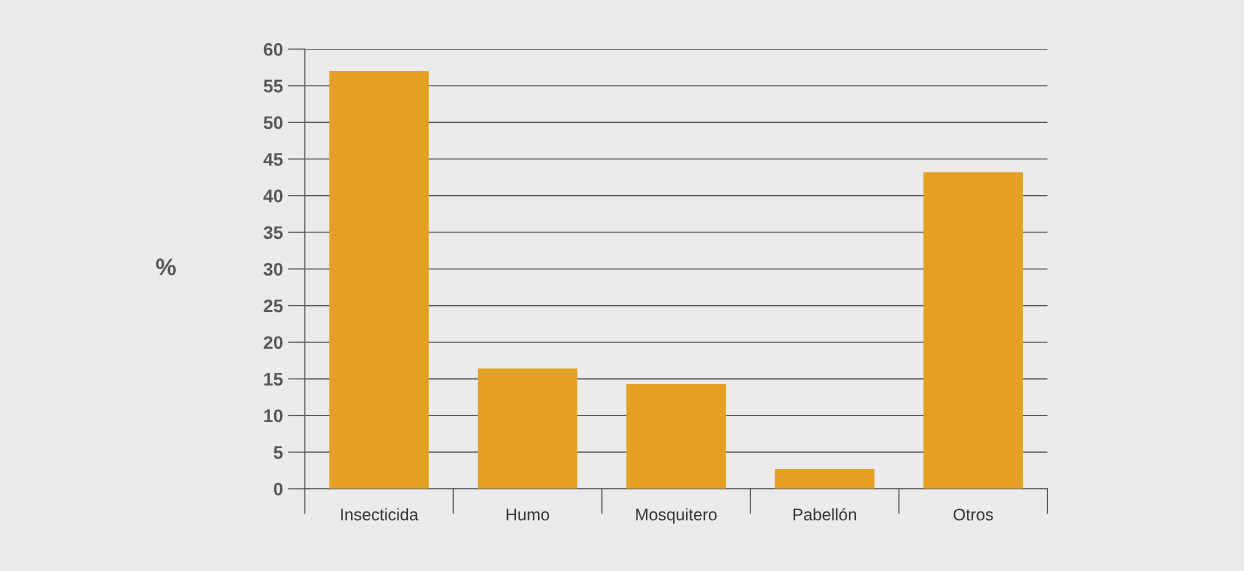 The height and width of the screenshot is (571, 1244). I want to click on y-tick-label: 0, so click(278, 489).